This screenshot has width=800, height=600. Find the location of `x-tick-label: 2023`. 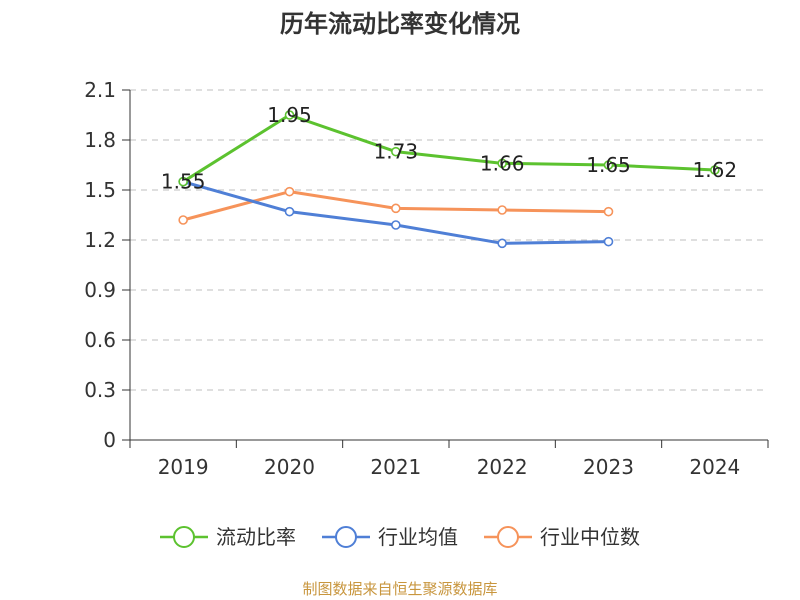

x-tick-label: 2023 is located at coordinates (608, 467).